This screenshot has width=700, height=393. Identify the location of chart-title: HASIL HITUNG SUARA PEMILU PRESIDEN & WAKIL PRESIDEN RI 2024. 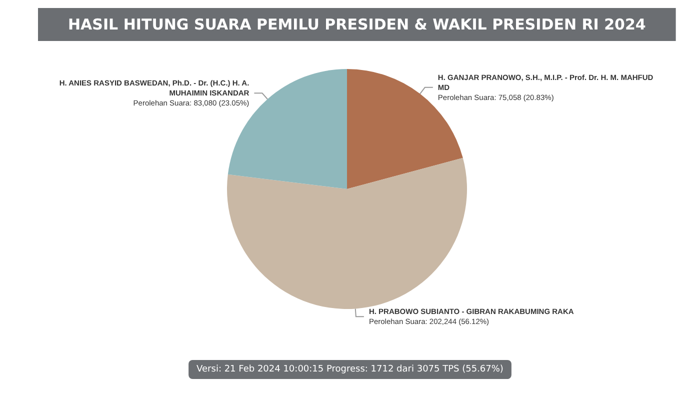
(357, 25).